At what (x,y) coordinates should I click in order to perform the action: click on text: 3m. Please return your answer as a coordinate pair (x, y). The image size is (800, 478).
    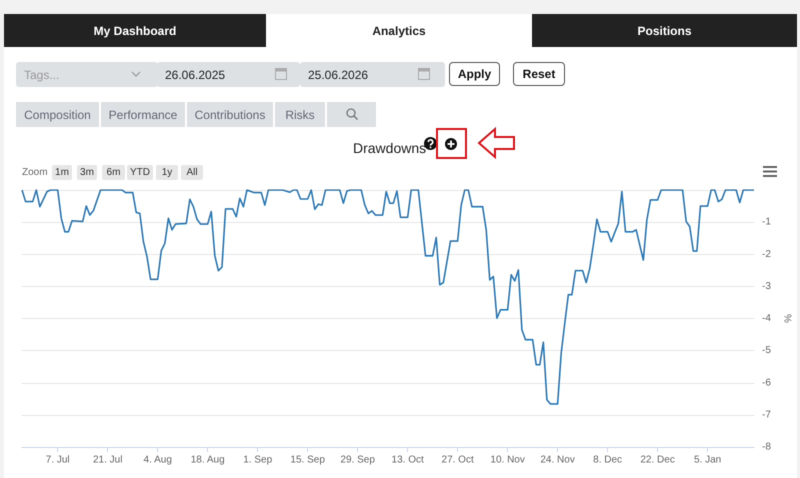
    Looking at the image, I should click on (87, 172).